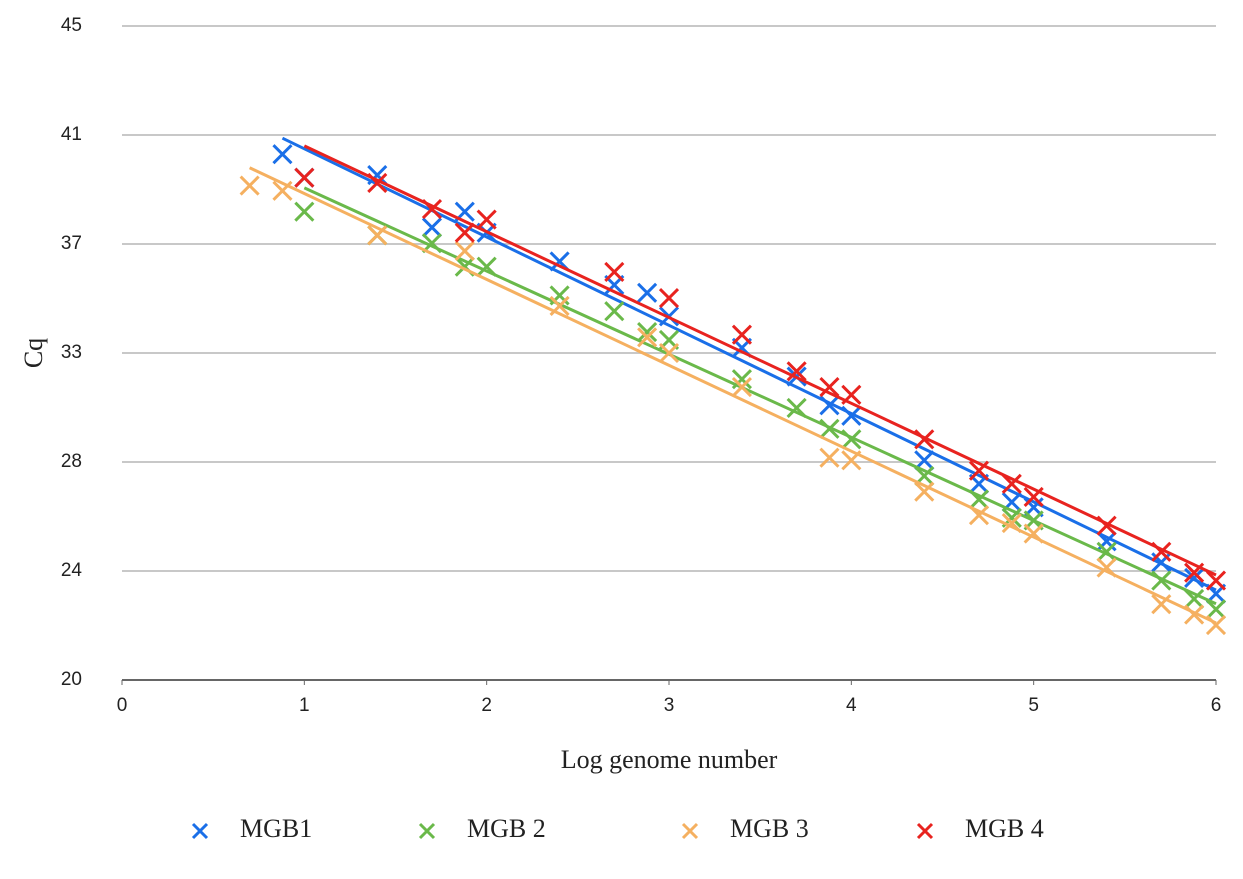 This screenshot has width=1243, height=879. I want to click on legend-label: MGB 4, so click(1004, 828).